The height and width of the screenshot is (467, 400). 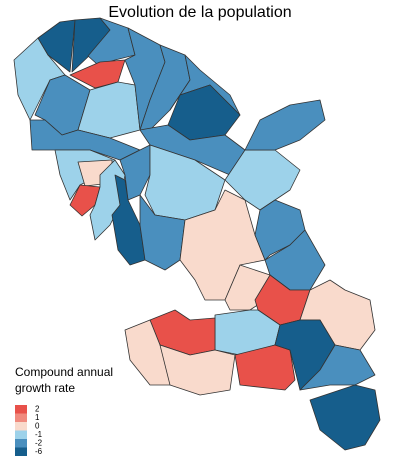 I want to click on legend-title: growth rate, so click(x=45, y=388).